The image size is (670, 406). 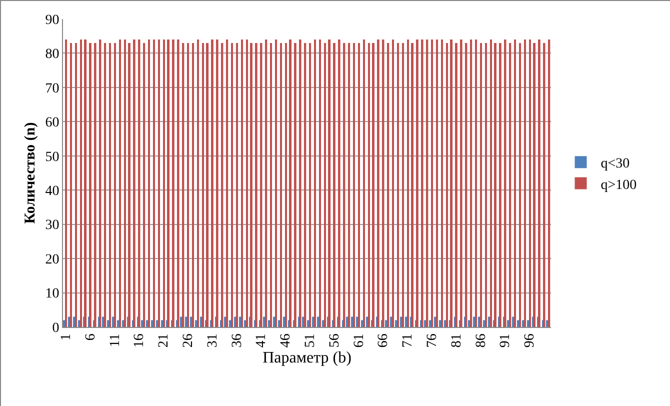 I want to click on x-tick-label: 71, so click(x=408, y=341).